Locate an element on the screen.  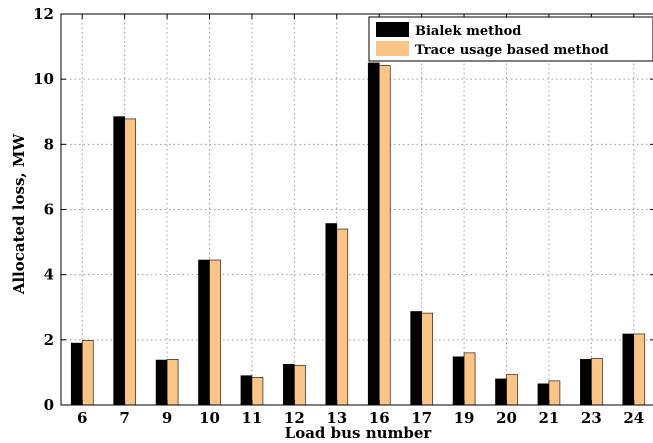
x-tick-label: 24 is located at coordinates (633, 418).